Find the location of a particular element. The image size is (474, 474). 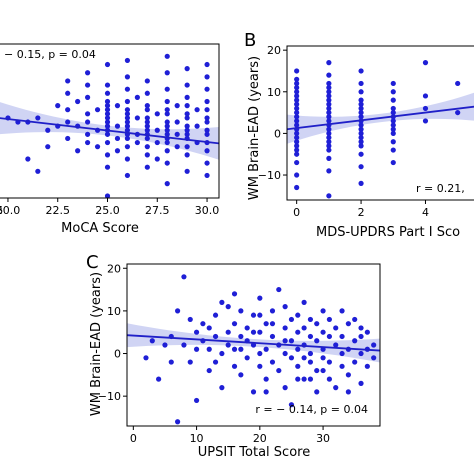

panel-b-annotation: r = 0.21, is located at coordinates (440, 188).